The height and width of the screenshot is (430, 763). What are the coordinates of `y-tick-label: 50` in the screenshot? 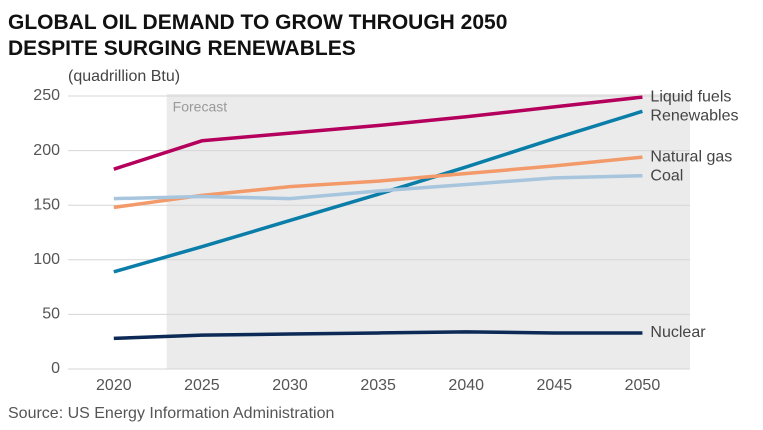 It's located at (51, 314).